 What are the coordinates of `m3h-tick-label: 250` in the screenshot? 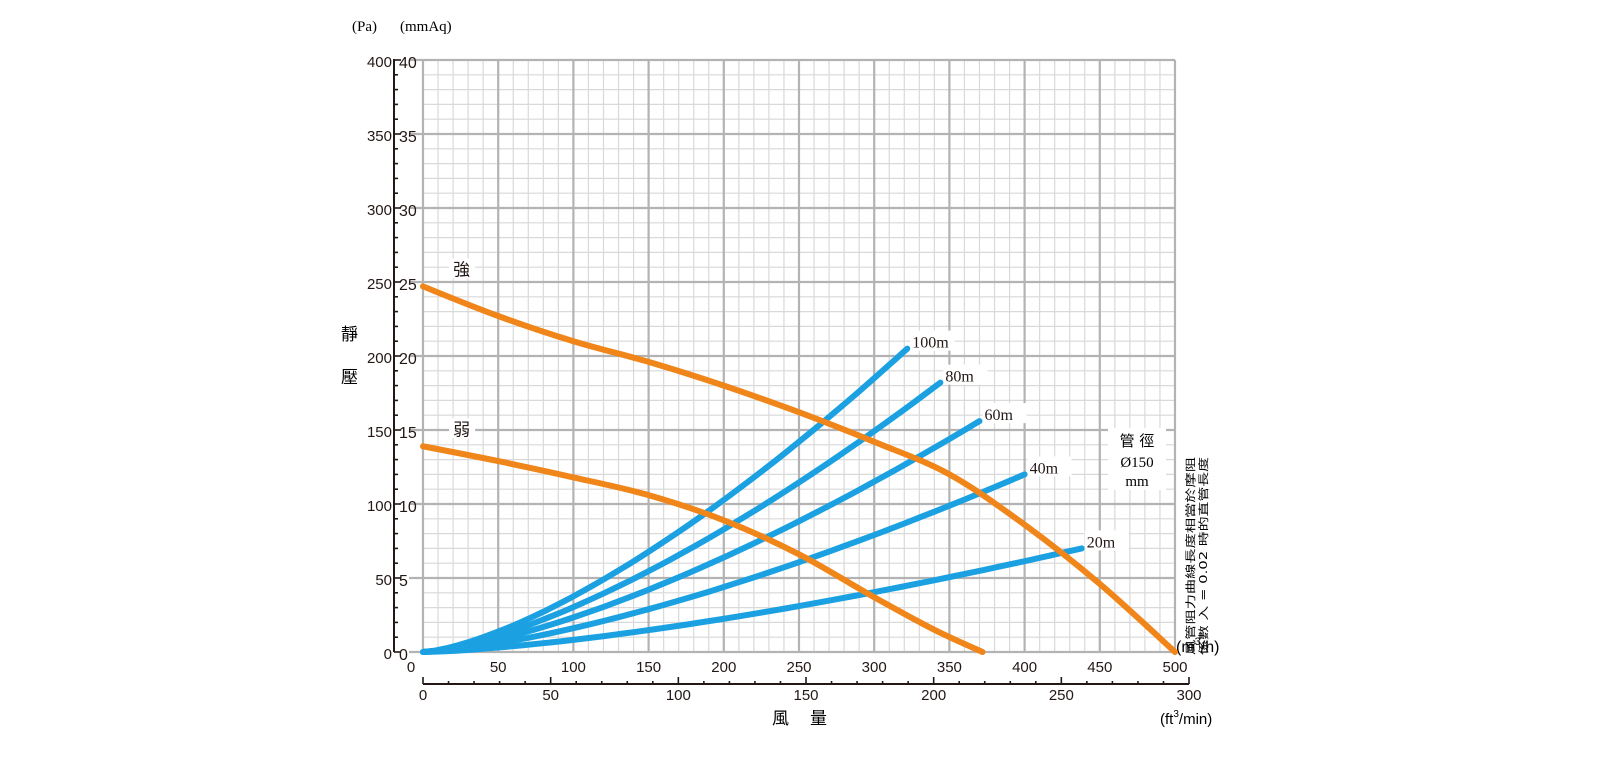 It's located at (798, 667).